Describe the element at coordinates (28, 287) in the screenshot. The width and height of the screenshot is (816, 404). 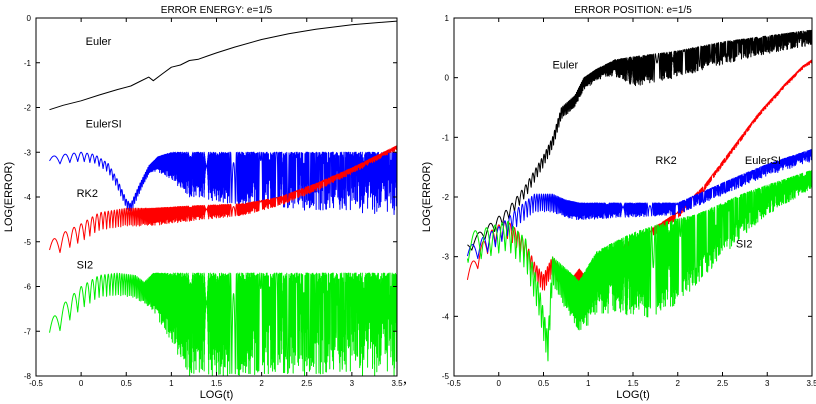
I see `y-tick-label: -6` at that location.